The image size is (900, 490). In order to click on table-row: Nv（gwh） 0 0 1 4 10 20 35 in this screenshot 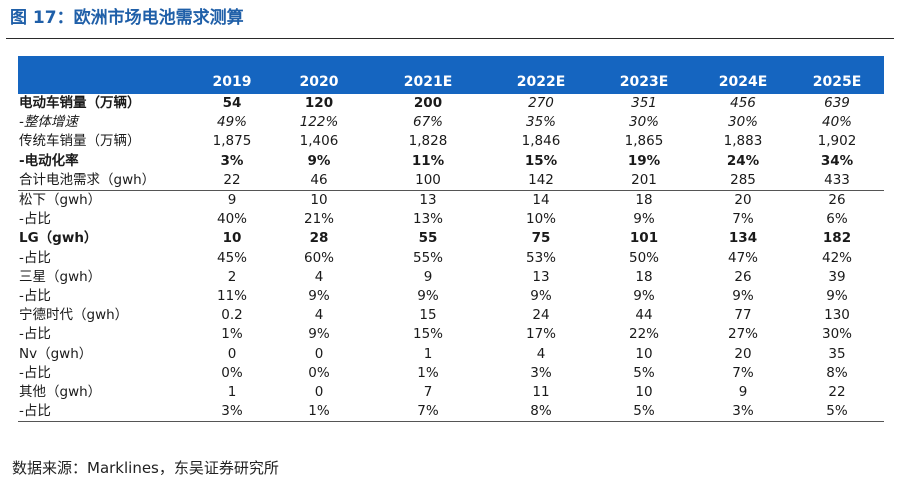, I will do `click(451, 353)`.